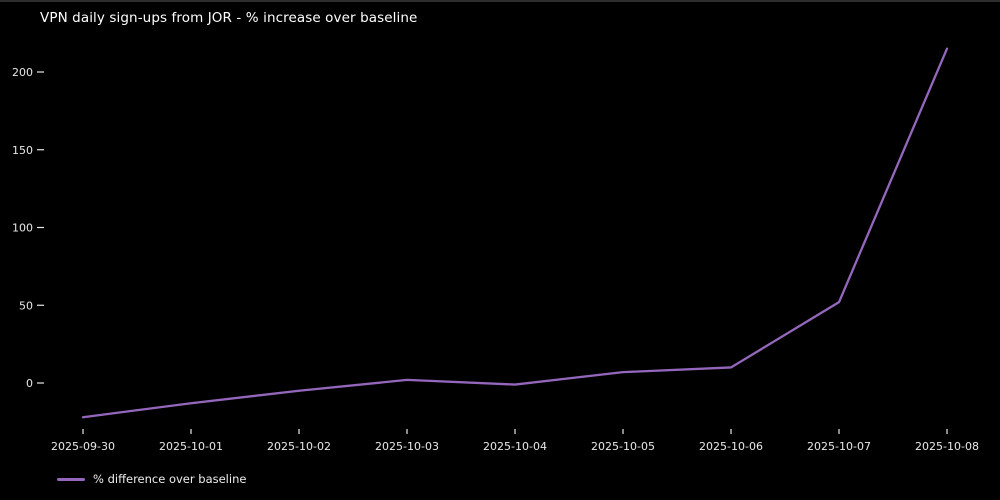  Describe the element at coordinates (170, 479) in the screenshot. I see `legend-label: % difference over baseline` at that location.